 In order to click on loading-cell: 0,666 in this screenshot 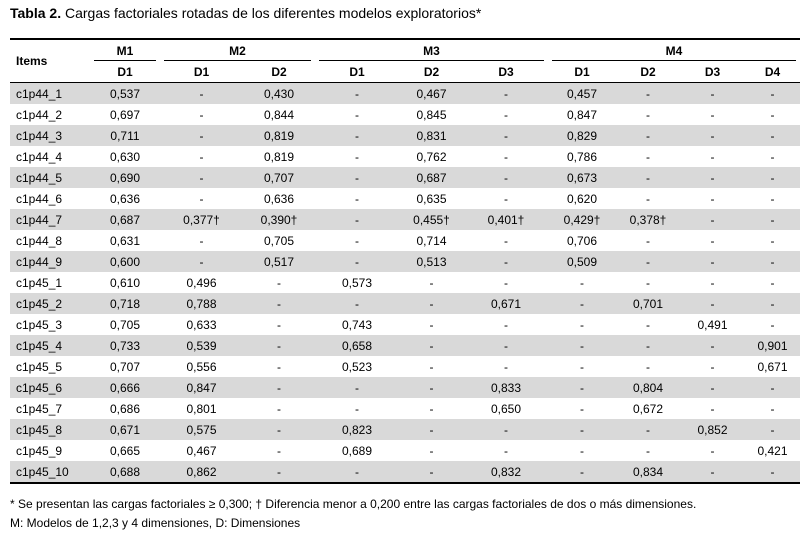, I will do `click(125, 387)`.